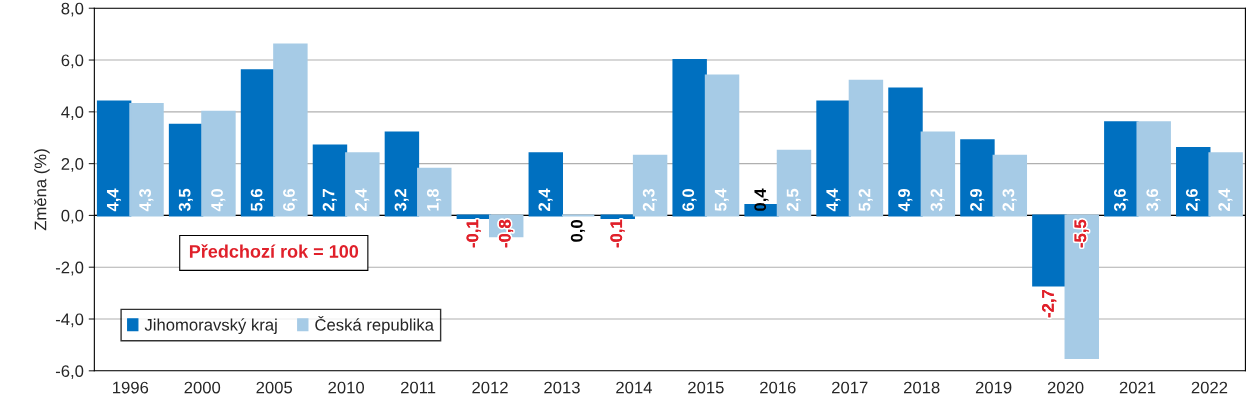  What do you see at coordinates (578, 230) in the screenshot?
I see `data-label: 0,0` at bounding box center [578, 230].